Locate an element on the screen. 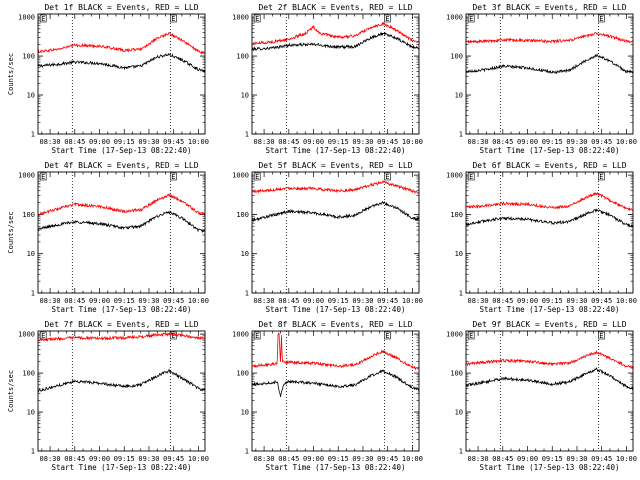 Image resolution: width=640 pixels, height=480 pixels. y-axis-label: Counts/sec is located at coordinates (11, 232).